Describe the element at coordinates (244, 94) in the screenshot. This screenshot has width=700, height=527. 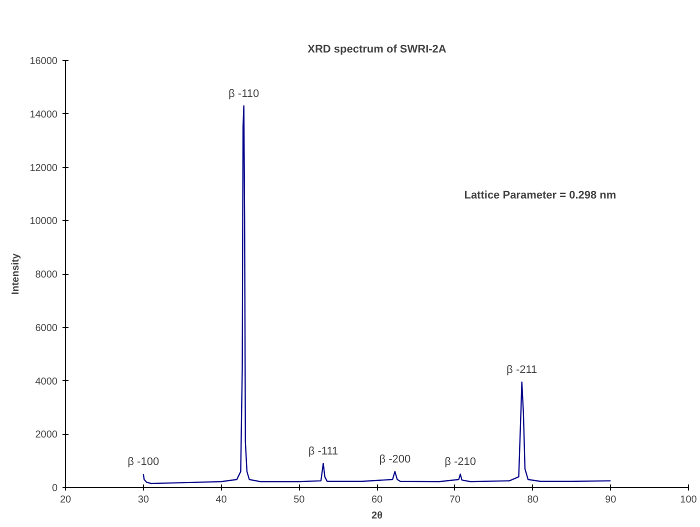
I see `annotation: β -110` at that location.